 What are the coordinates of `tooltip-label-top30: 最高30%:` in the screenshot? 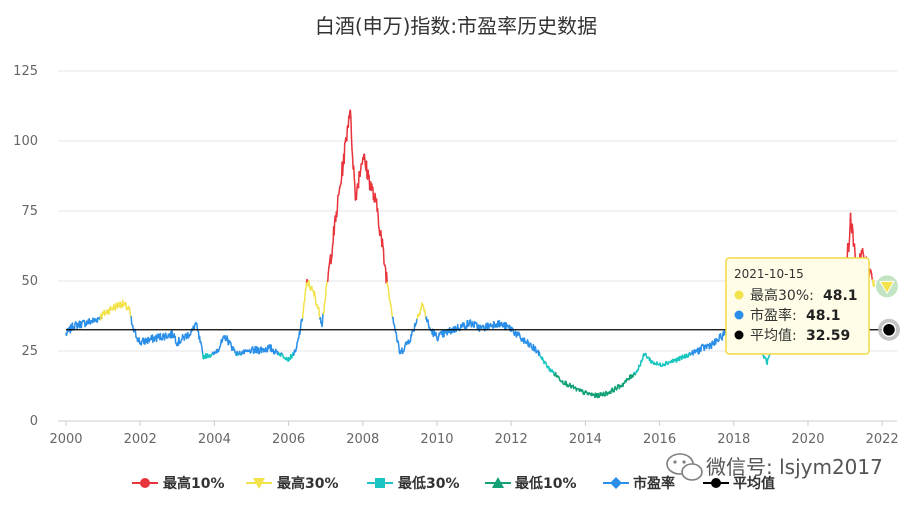 It's located at (782, 295).